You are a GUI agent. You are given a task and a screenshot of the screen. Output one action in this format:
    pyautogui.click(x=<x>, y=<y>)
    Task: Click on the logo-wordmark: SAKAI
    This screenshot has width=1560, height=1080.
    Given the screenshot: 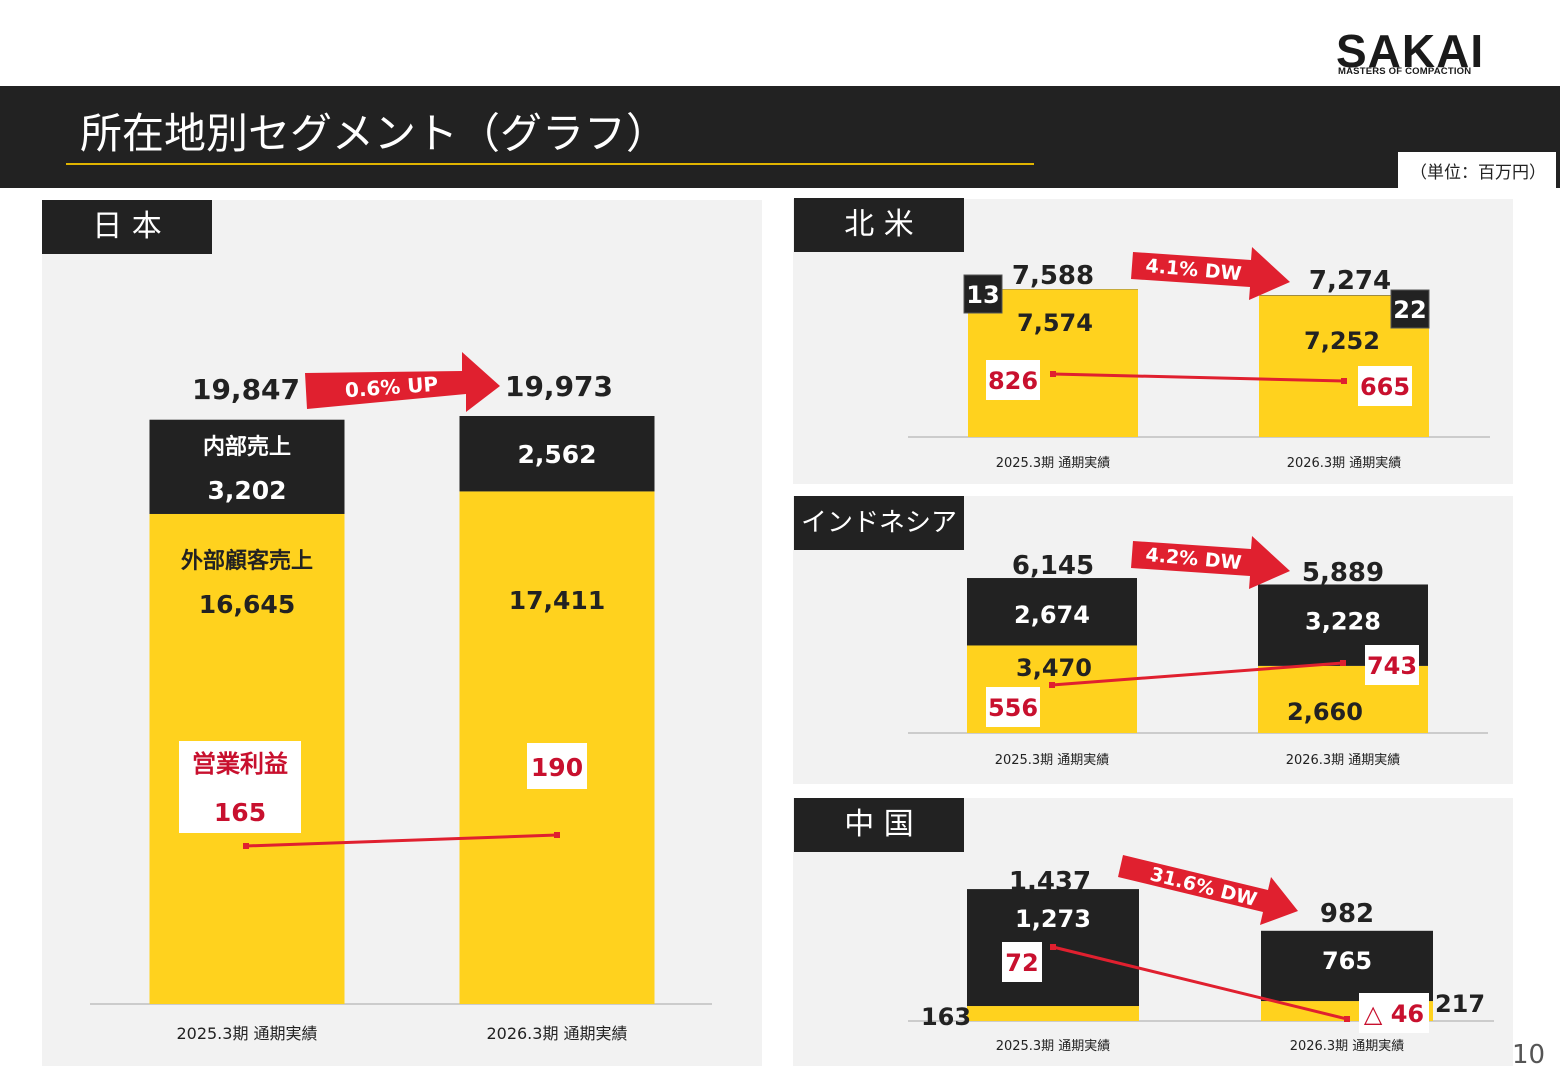 What is the action you would take?
    pyautogui.click(x=1410, y=51)
    